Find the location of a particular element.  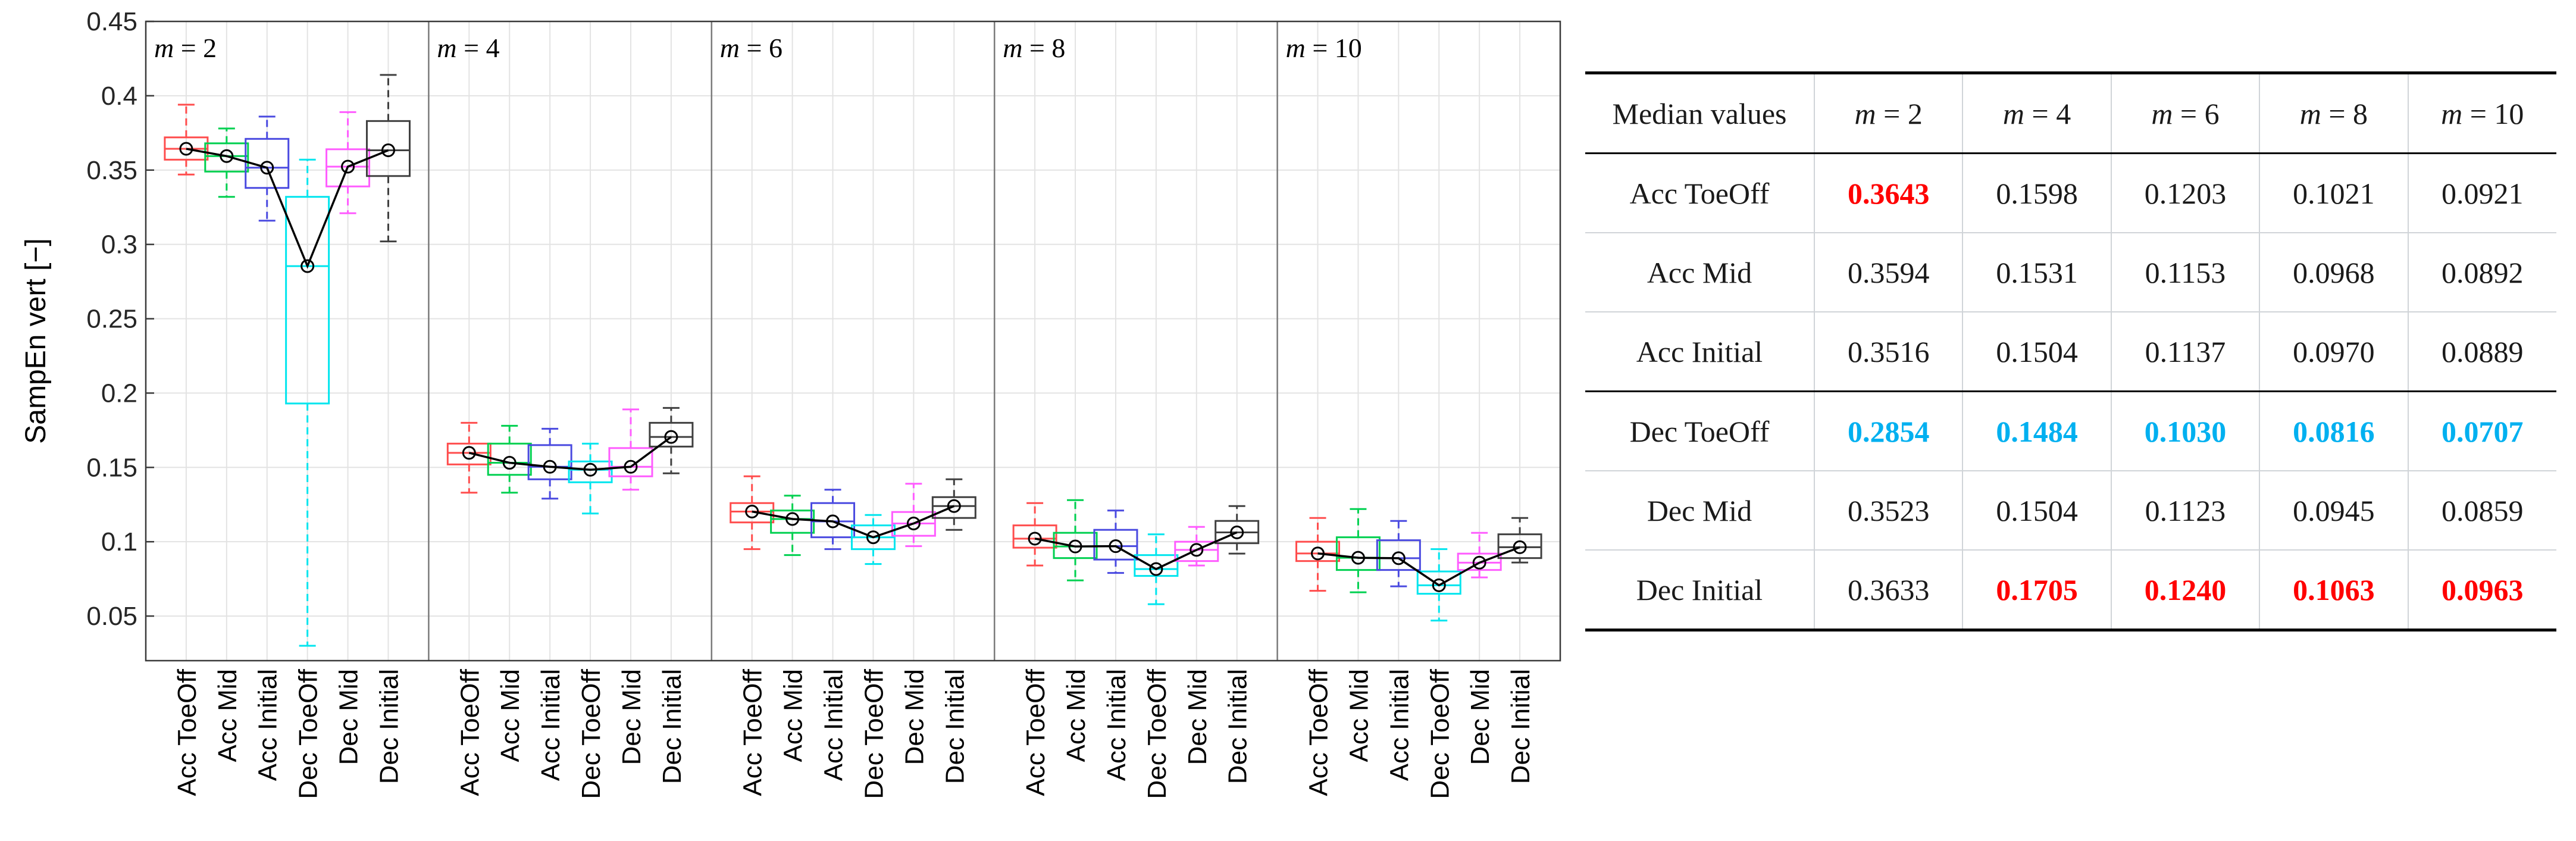

table-cell: 0.0945 is located at coordinates (2333, 511).